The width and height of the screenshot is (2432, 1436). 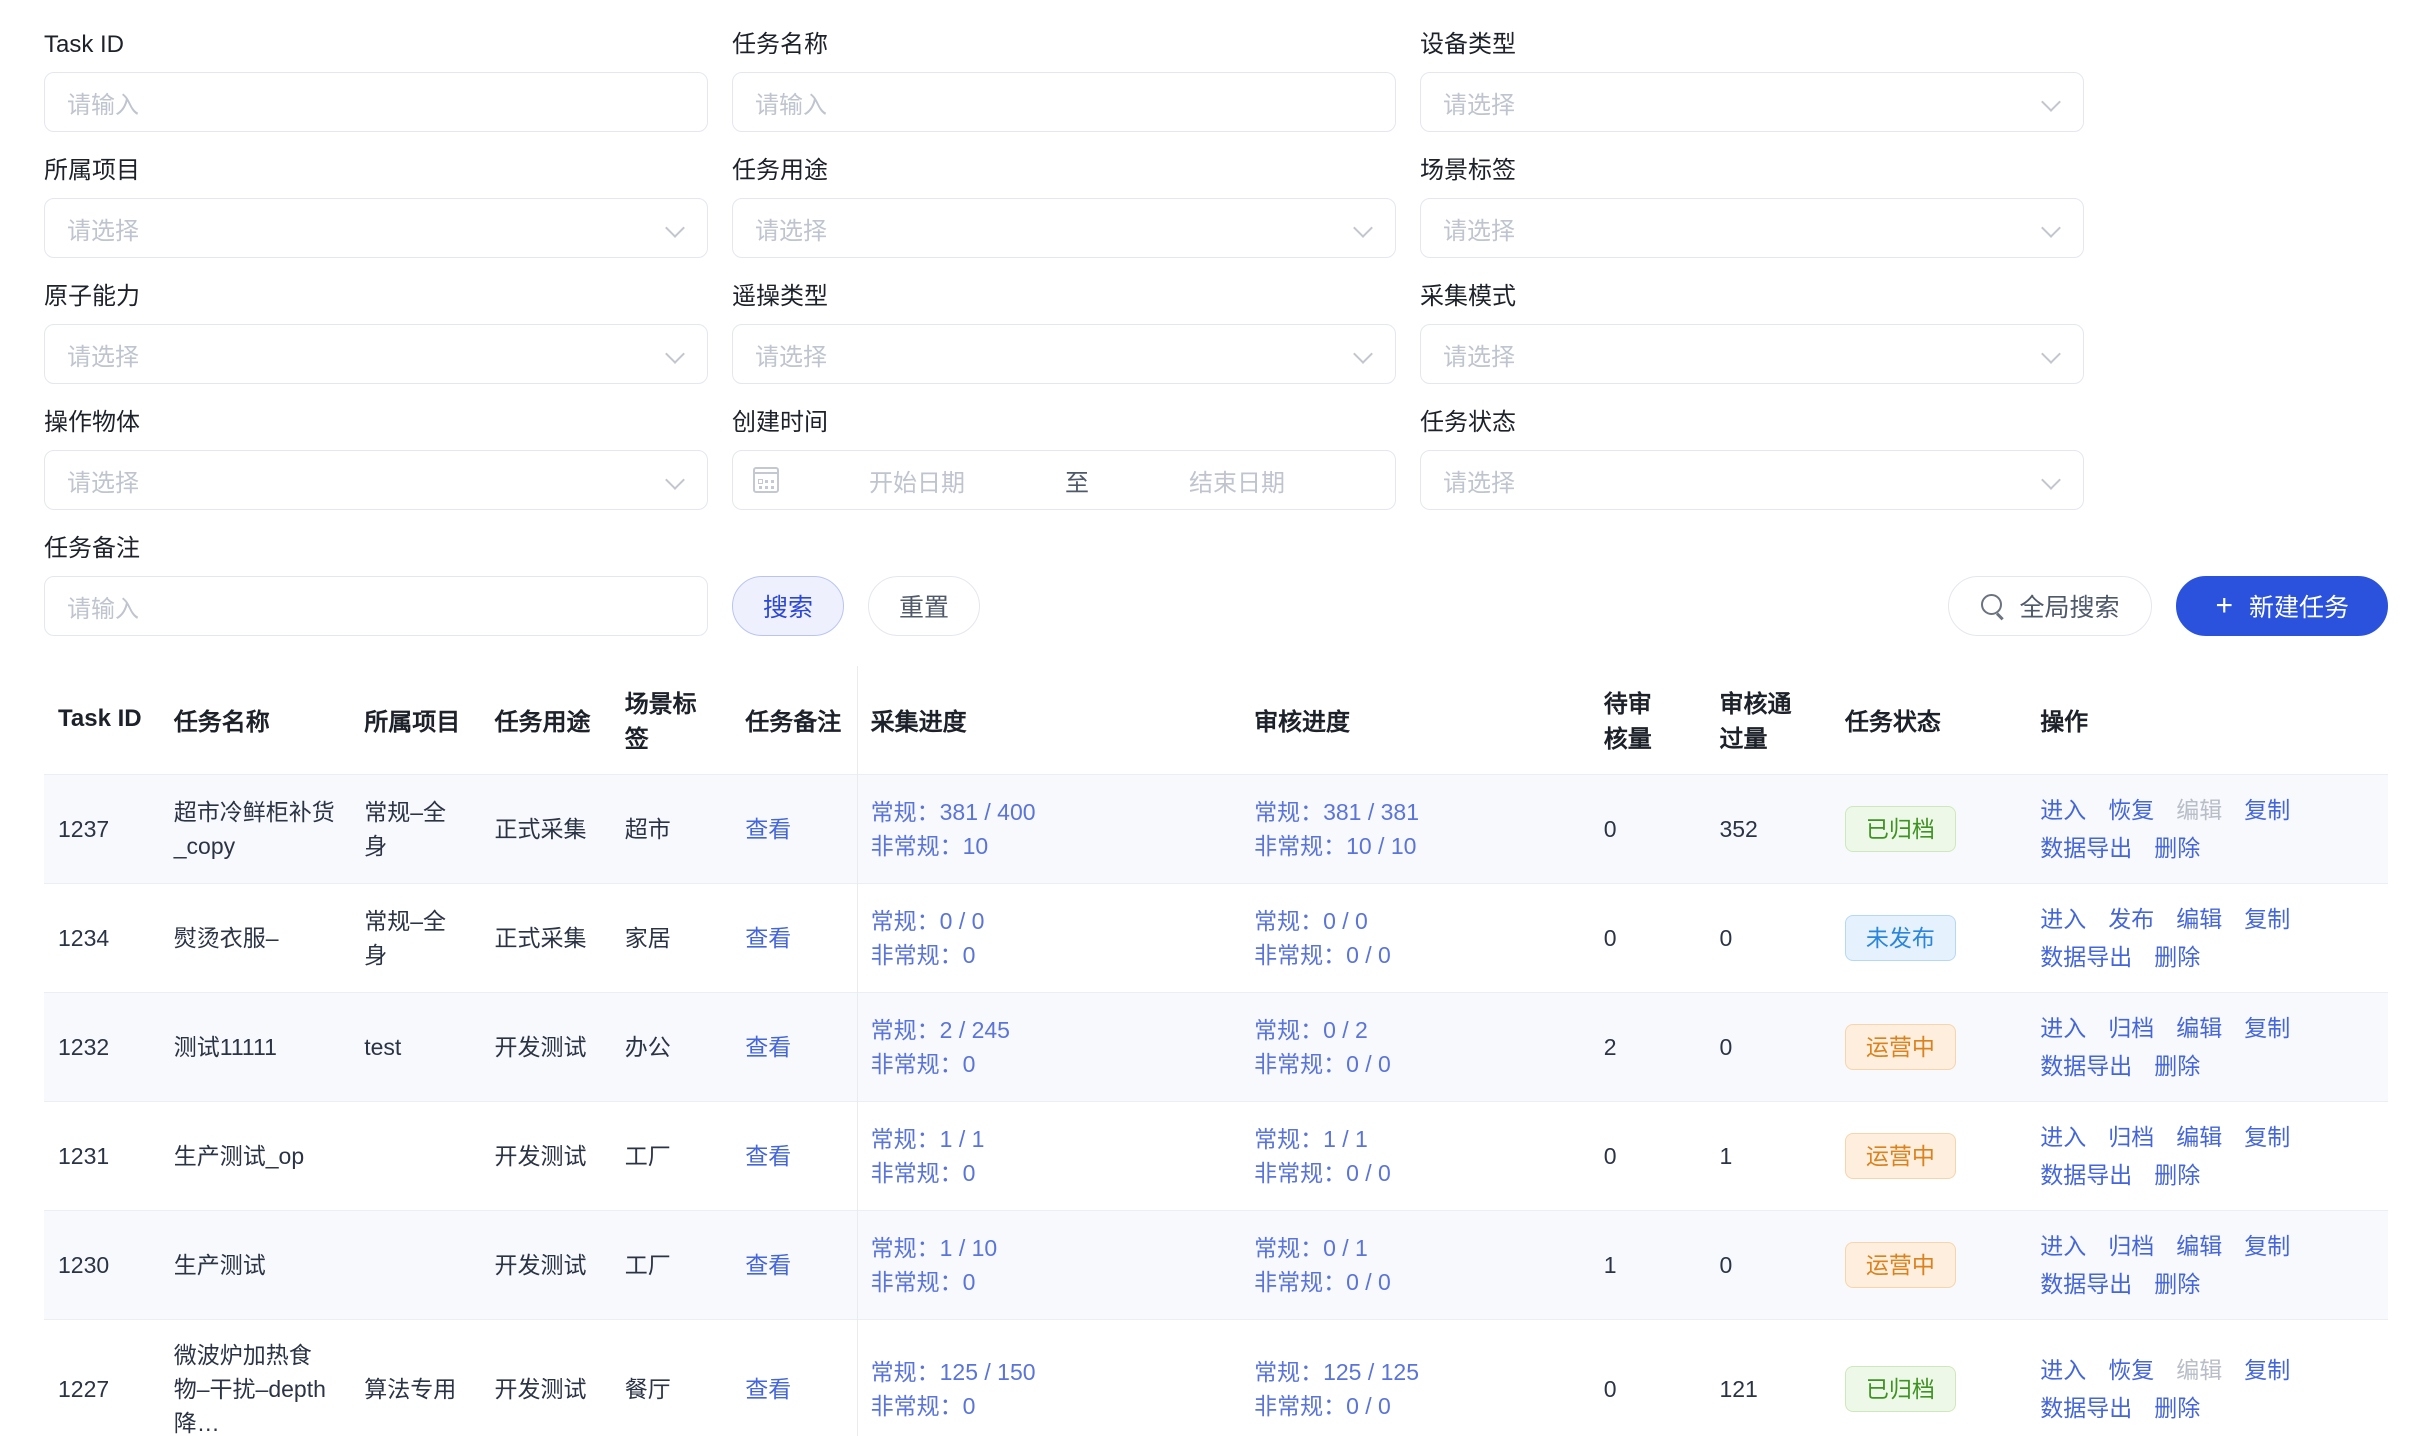 I want to click on ops-list: 进入 归档 编辑 复制数据导出 删除, so click(x=2207, y=1265).